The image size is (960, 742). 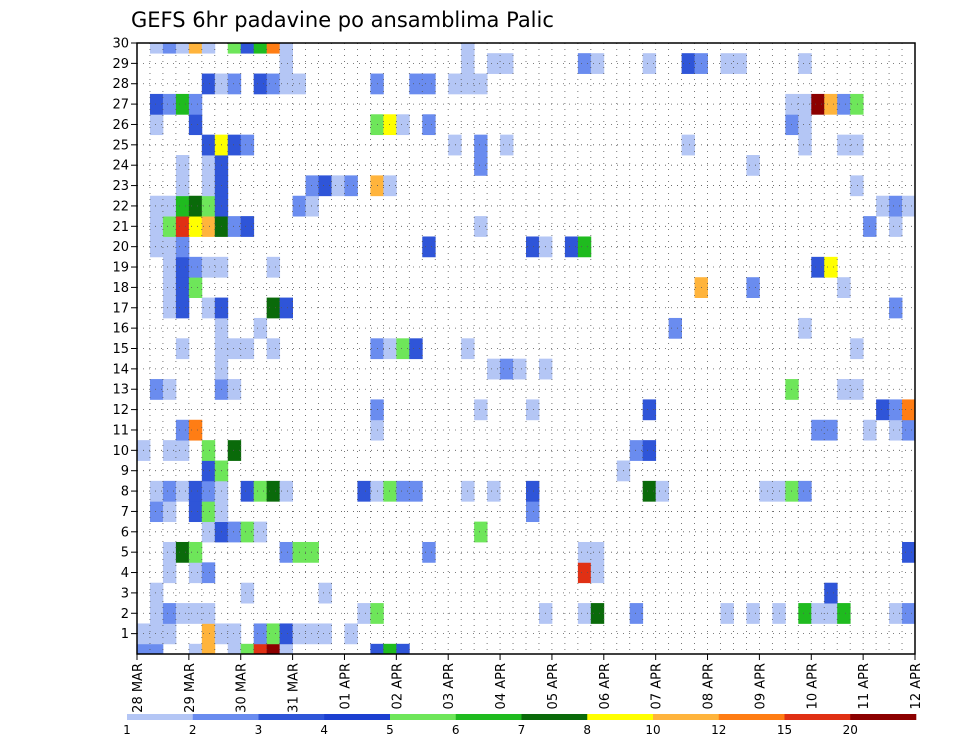 I want to click on x-tick-label: 09 APR, so click(x=760, y=686).